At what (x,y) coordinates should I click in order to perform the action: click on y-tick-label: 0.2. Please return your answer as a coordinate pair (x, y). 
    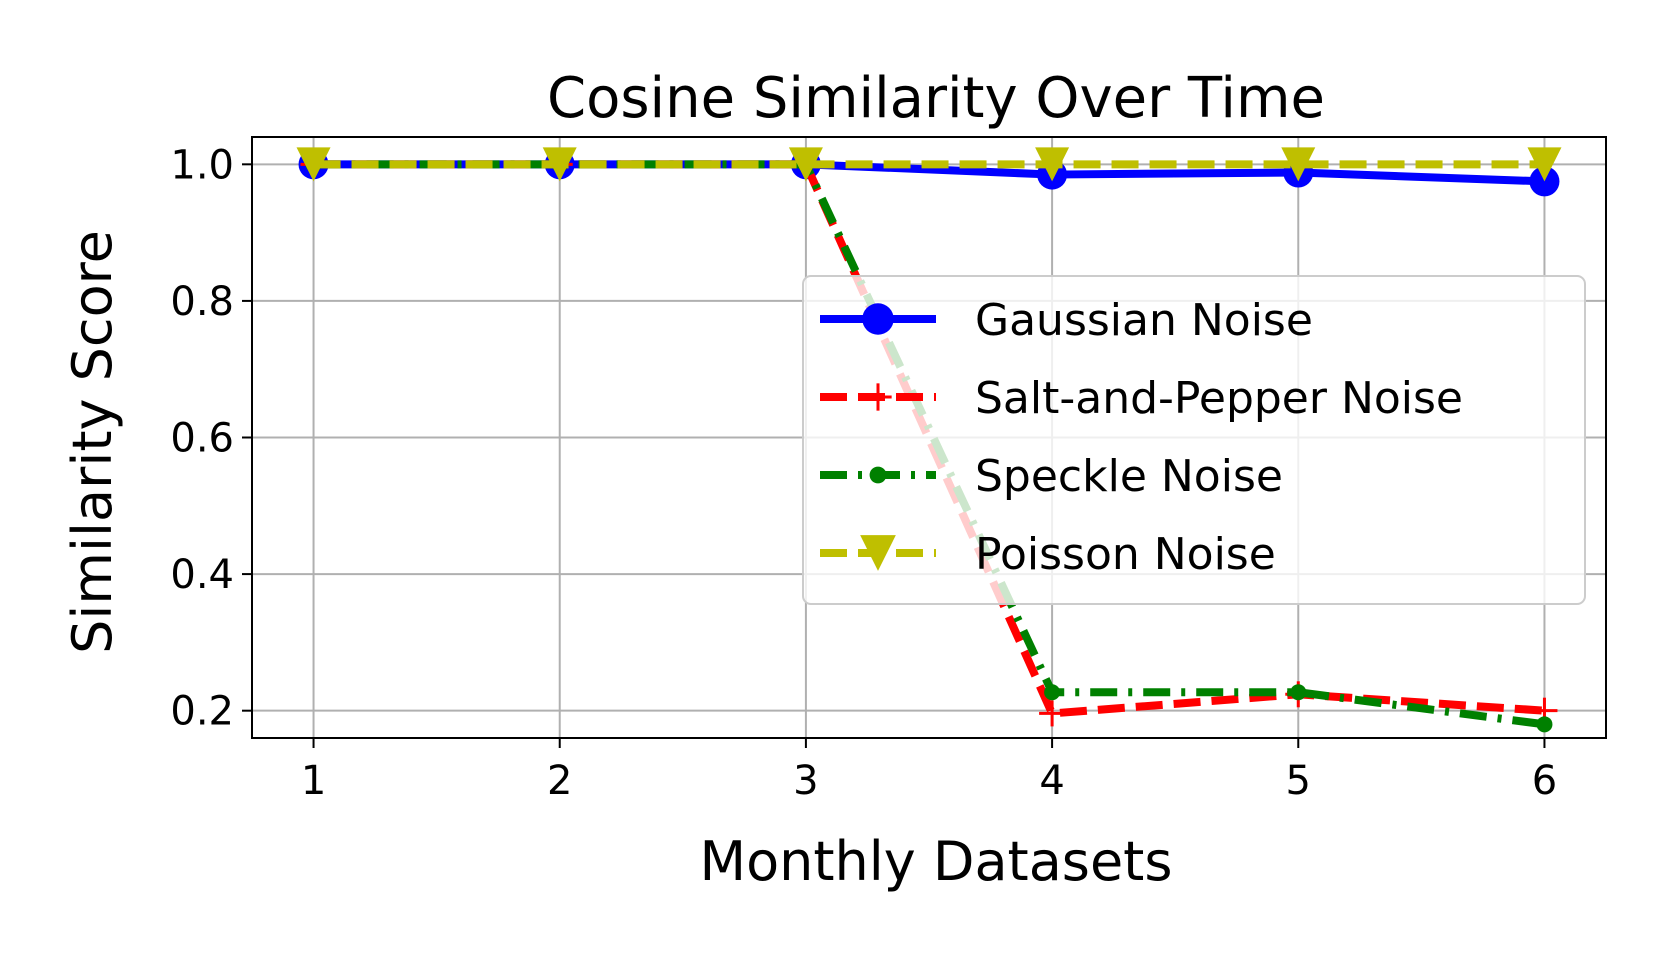
    Looking at the image, I should click on (202, 712).